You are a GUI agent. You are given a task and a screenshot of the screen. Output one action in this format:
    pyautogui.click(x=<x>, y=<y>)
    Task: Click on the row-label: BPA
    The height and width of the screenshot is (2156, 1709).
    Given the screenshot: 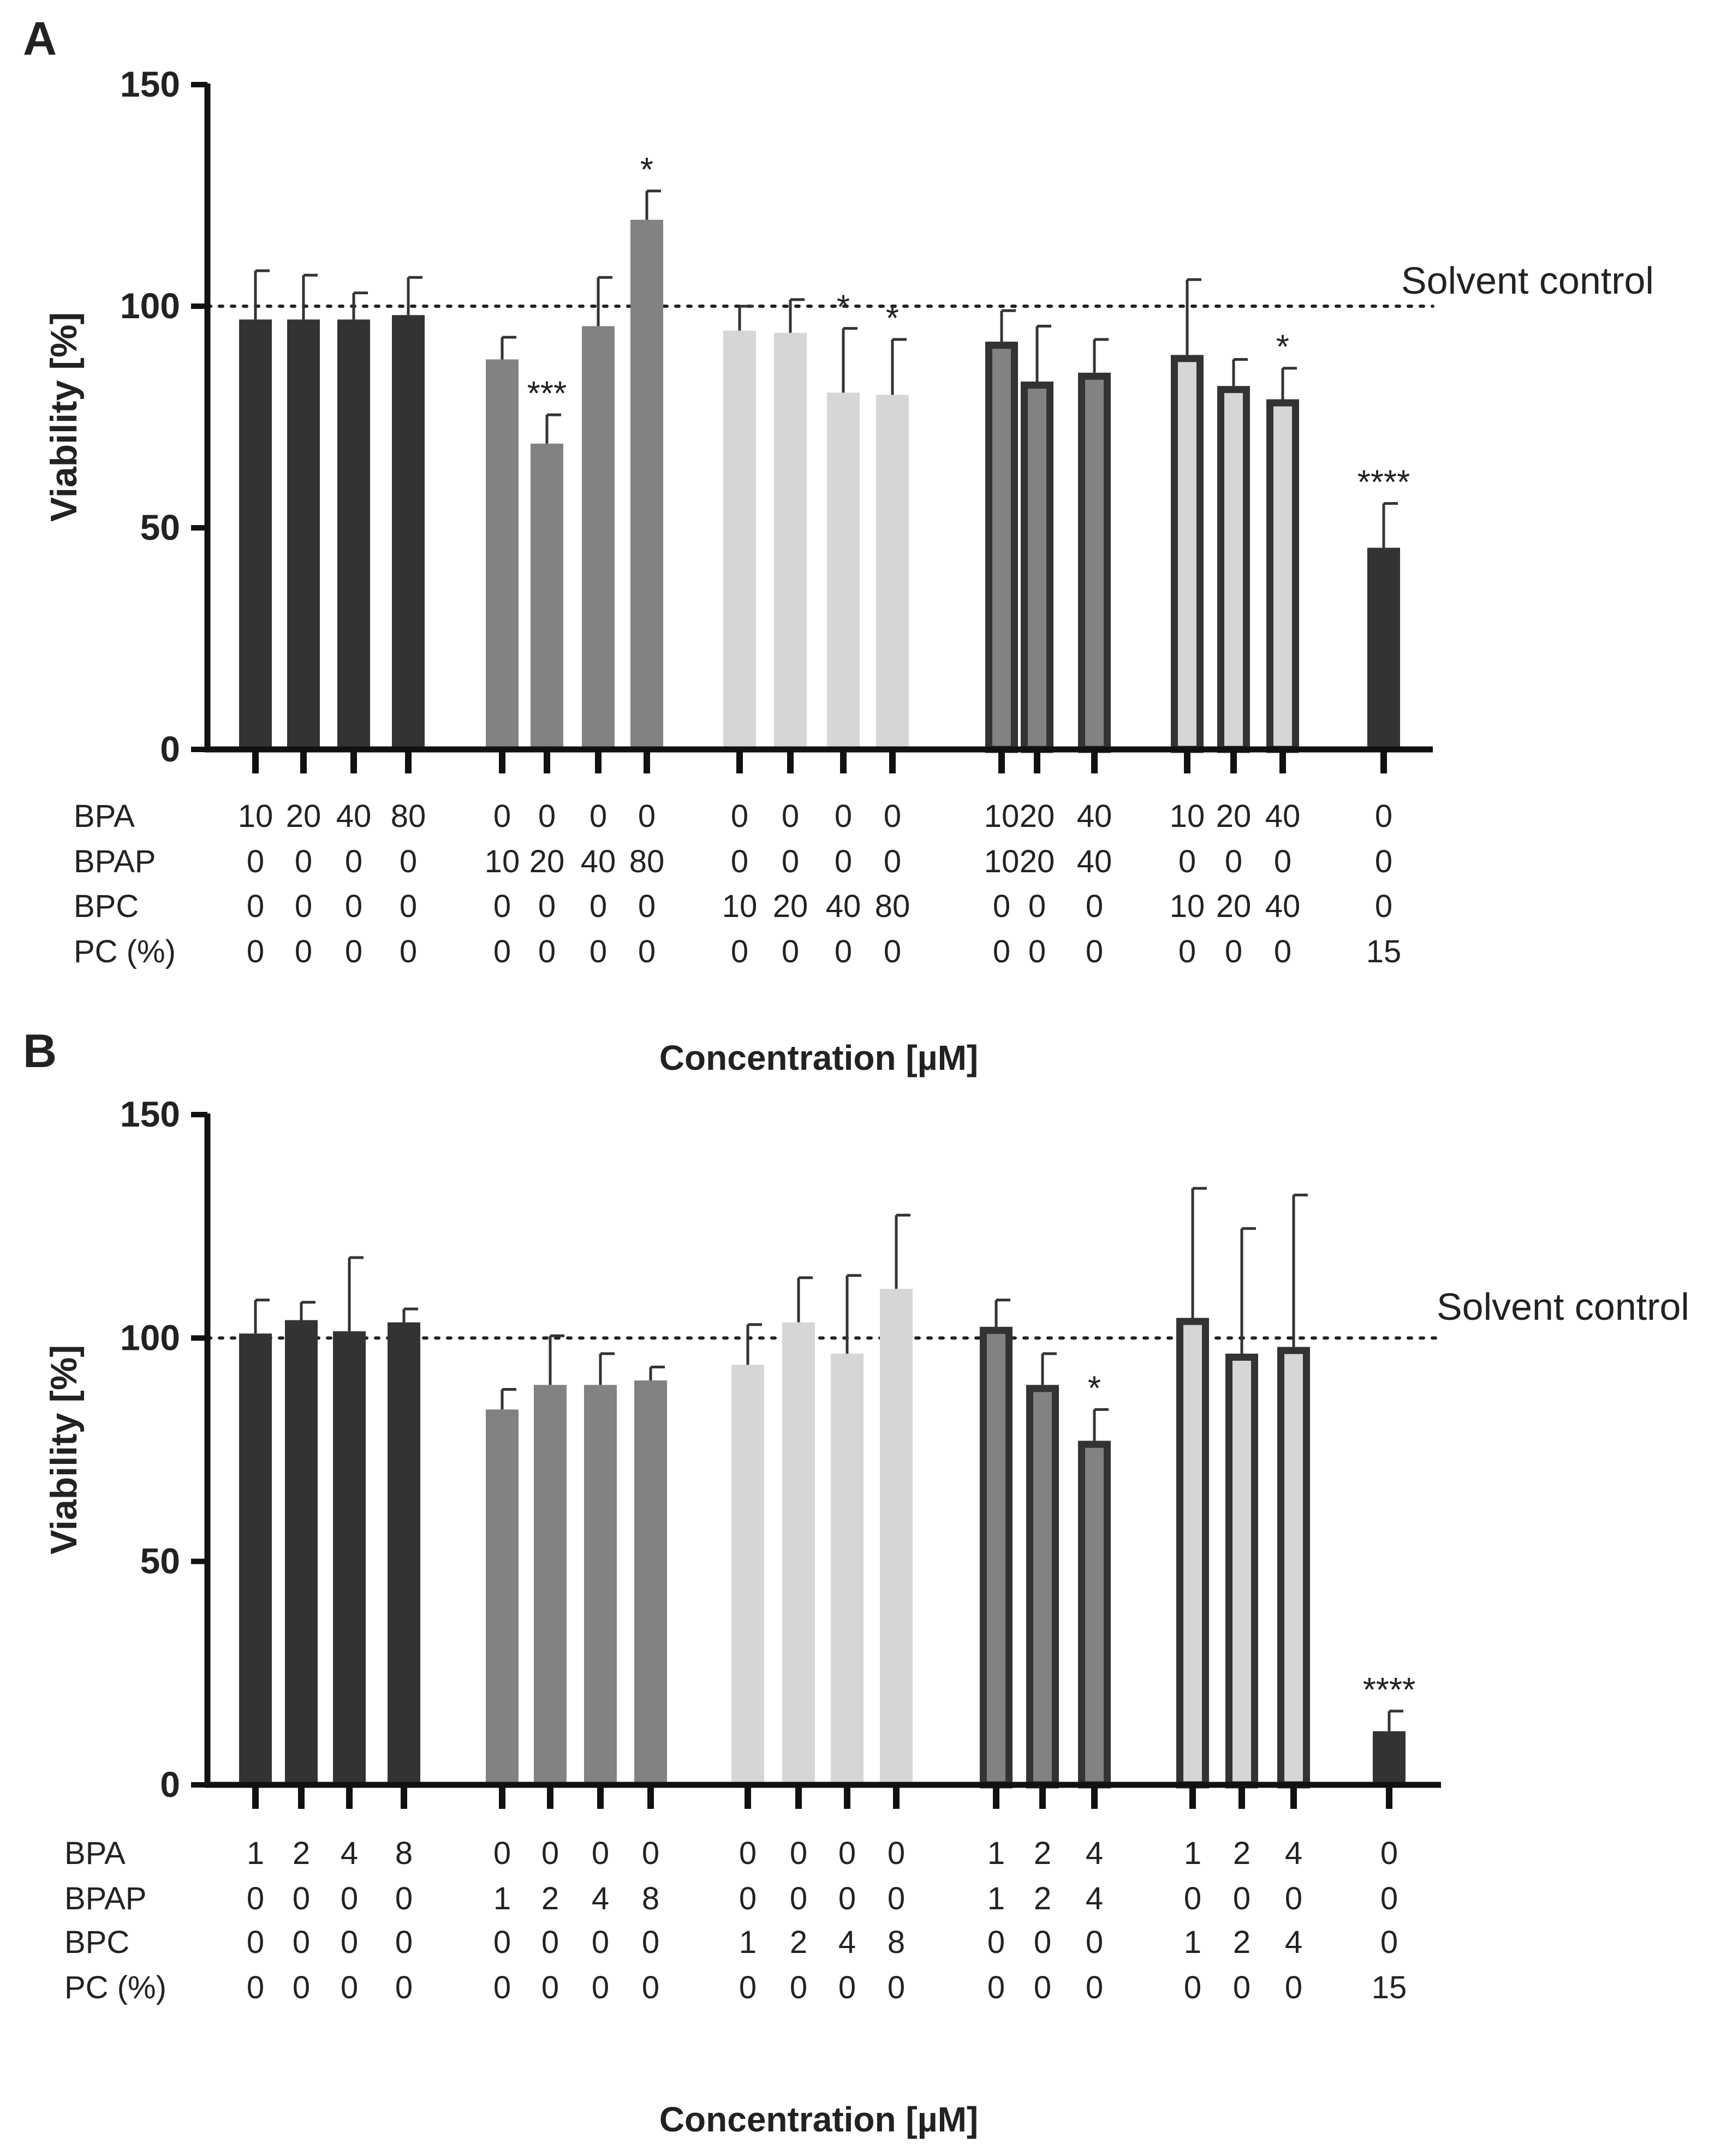 What is the action you would take?
    pyautogui.click(x=95, y=1853)
    